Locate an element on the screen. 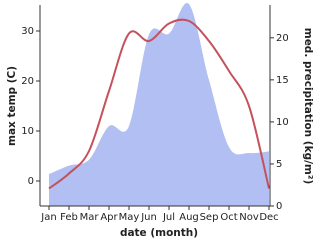  x-tick-label: Apr is located at coordinates (109, 217).